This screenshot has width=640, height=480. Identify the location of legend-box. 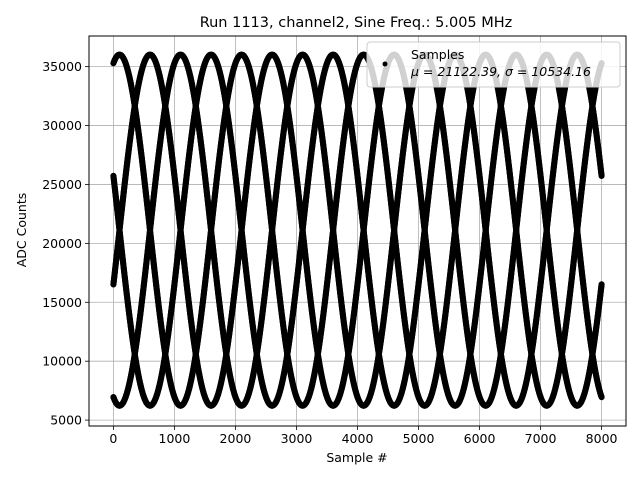
(493, 64).